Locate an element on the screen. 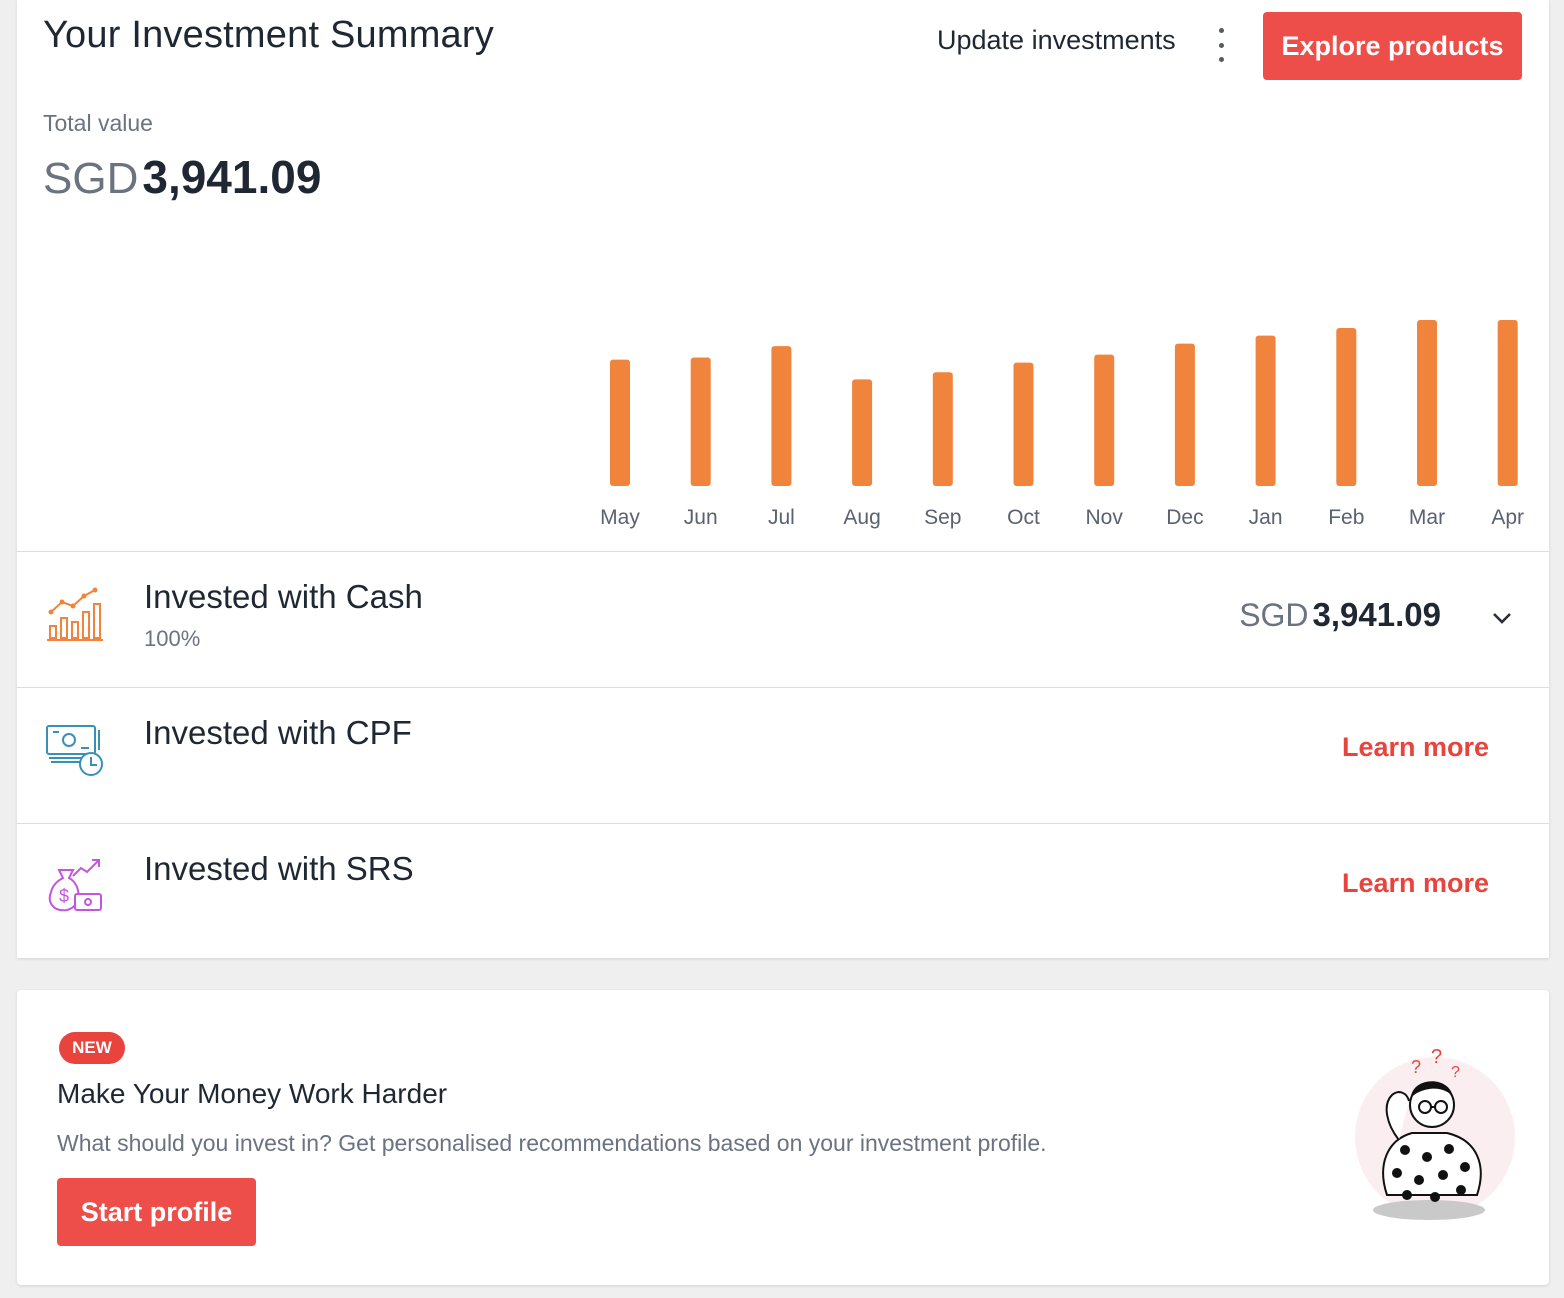  chart-tick-label: Feb is located at coordinates (1346, 517).